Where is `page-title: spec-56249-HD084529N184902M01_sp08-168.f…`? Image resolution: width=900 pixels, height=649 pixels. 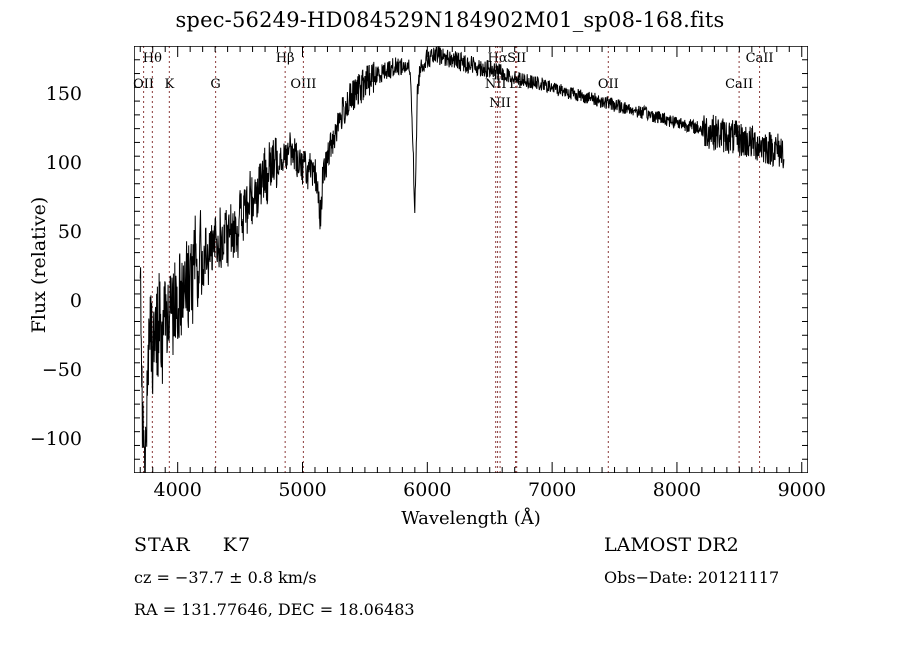 page-title: spec-56249-HD084529N184902M01_sp08-168.f… is located at coordinates (450, 20).